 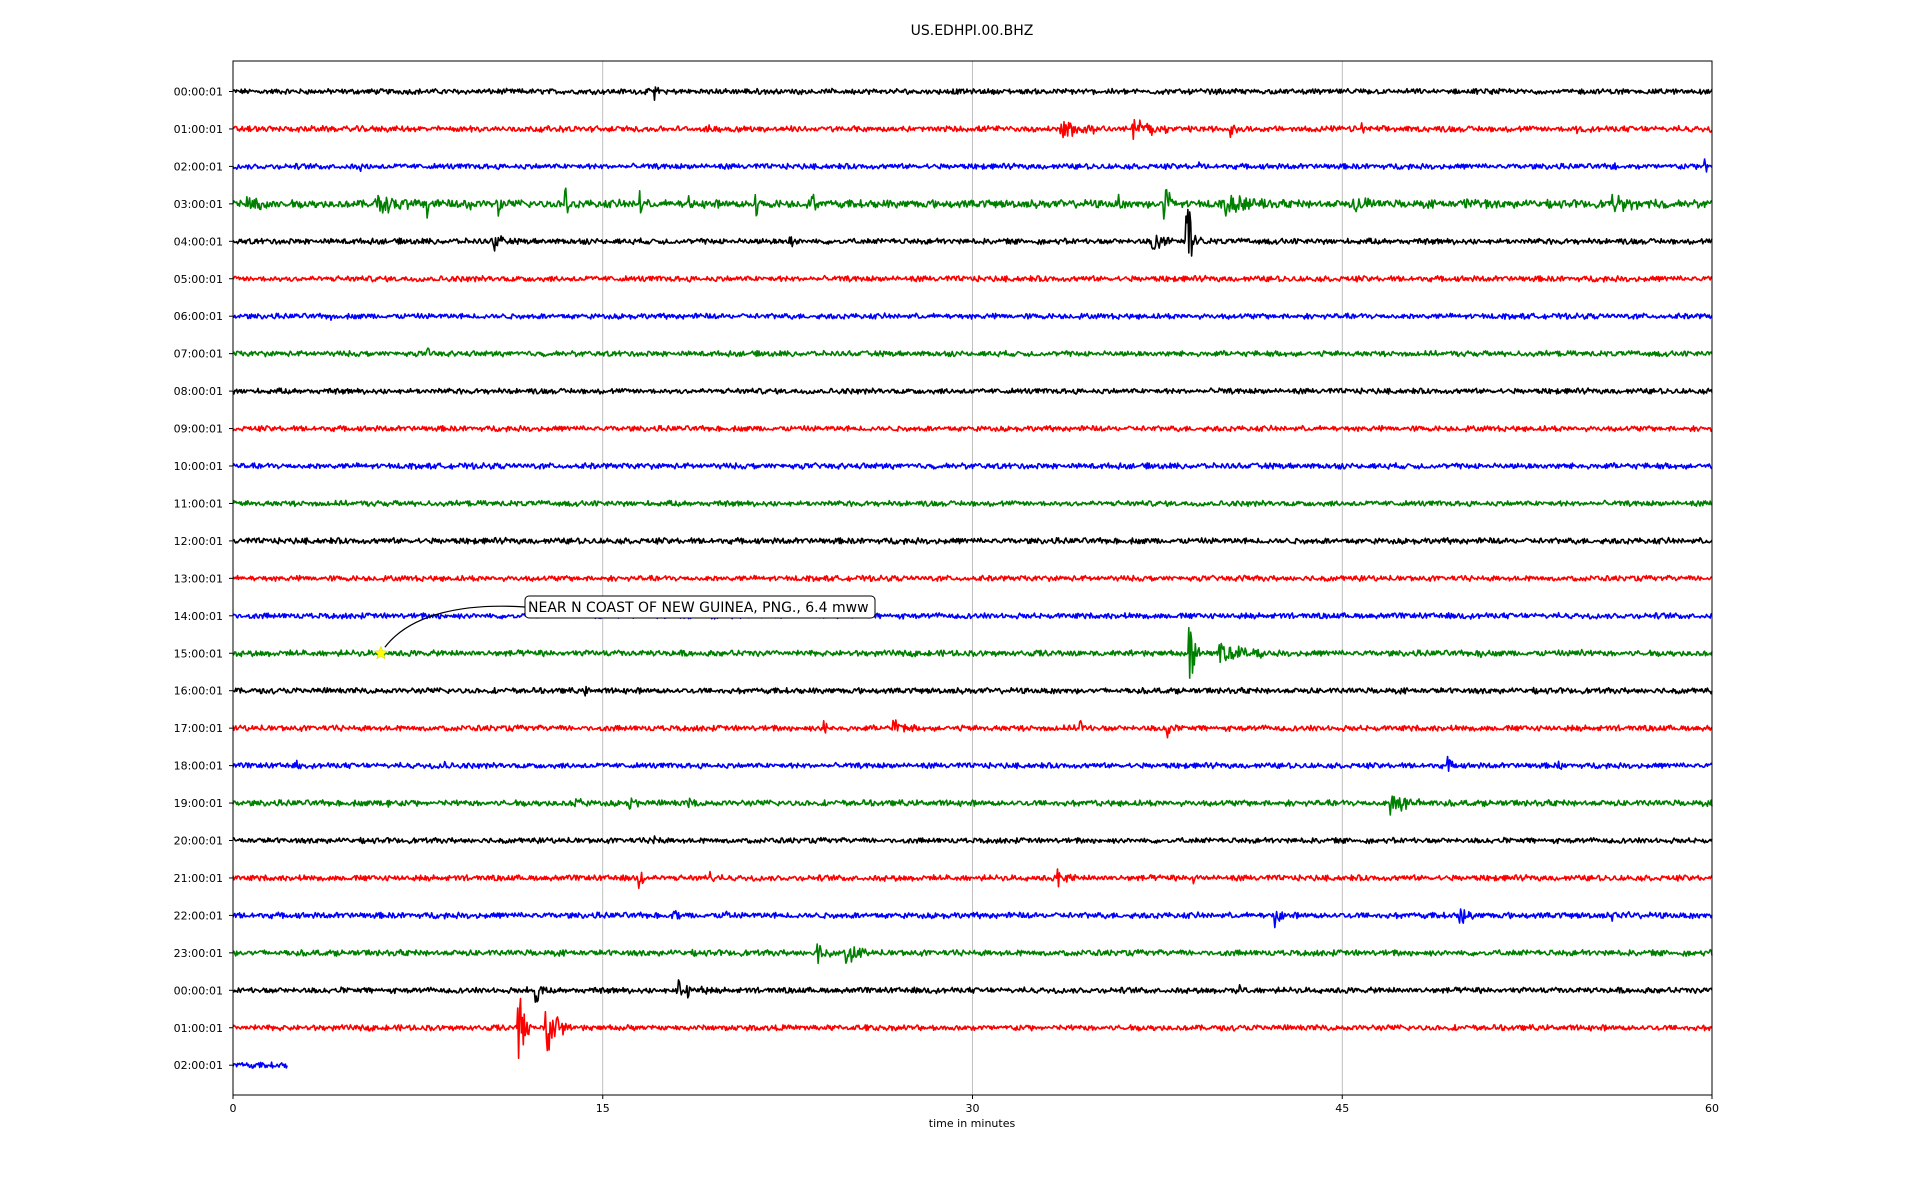 I want to click on annotation-box, so click(x=700, y=607).